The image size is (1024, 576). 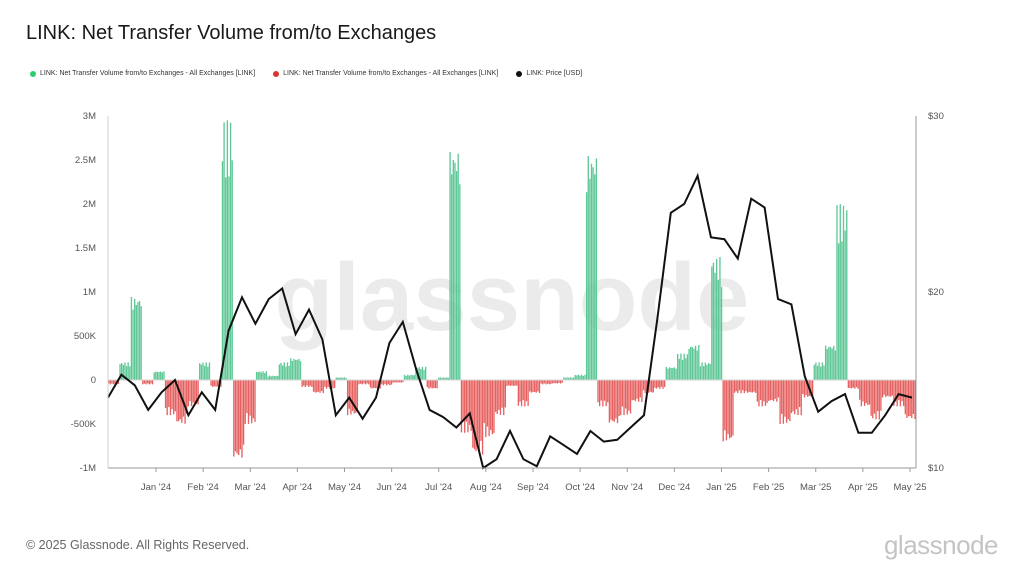 What do you see at coordinates (89, 292) in the screenshot?
I see `y-left-tick-label: 1M` at bounding box center [89, 292].